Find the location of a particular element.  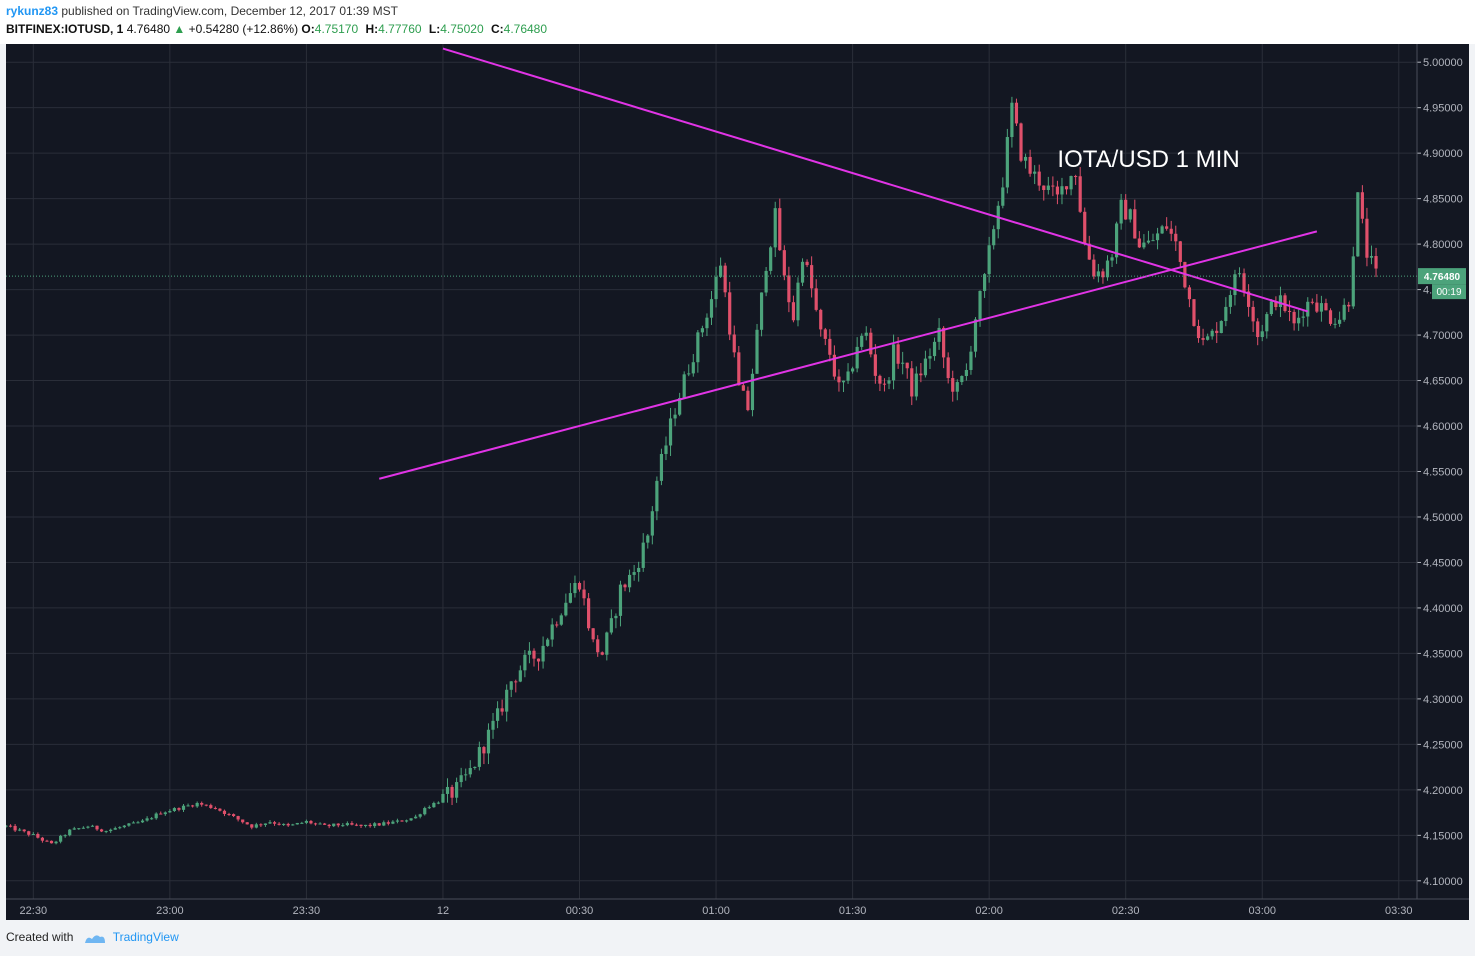

open-label: O: is located at coordinates (308, 29).